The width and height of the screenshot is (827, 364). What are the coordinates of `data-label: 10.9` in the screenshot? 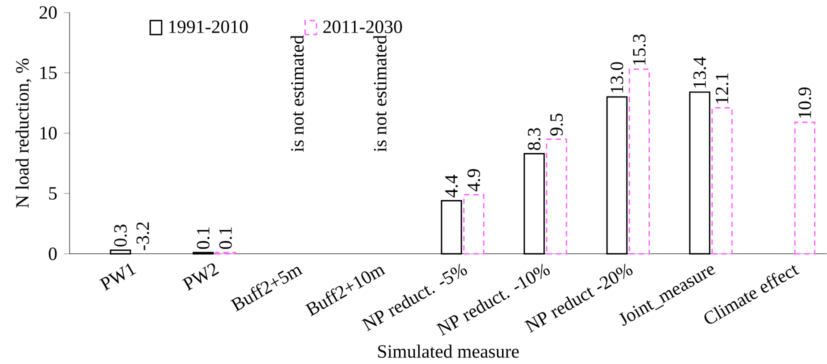 It's located at (805, 102).